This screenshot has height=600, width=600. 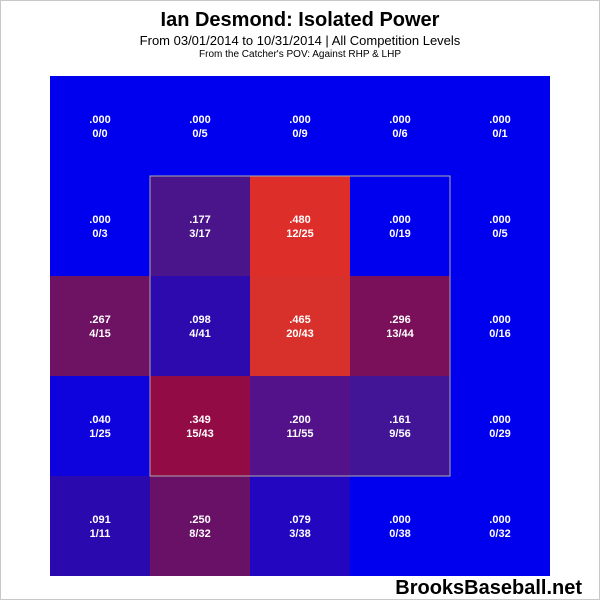 I want to click on cell-ratio: 0/3, so click(x=99, y=234).